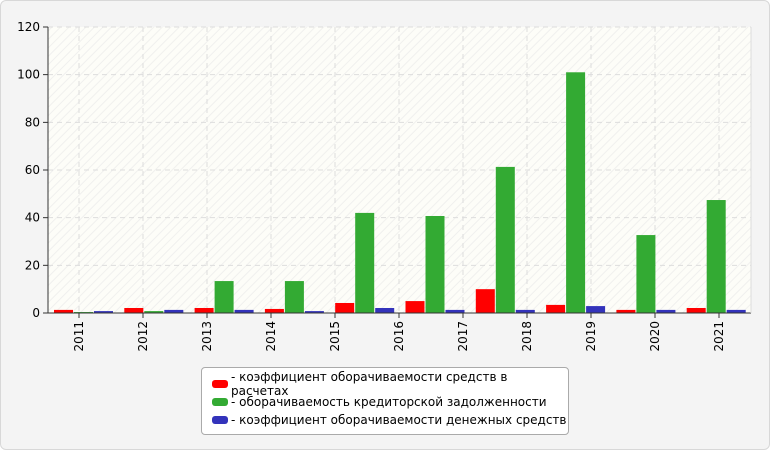 This screenshot has width=770, height=450. Describe the element at coordinates (335, 336) in the screenshot. I see `x-tick-label: 2015` at that location.